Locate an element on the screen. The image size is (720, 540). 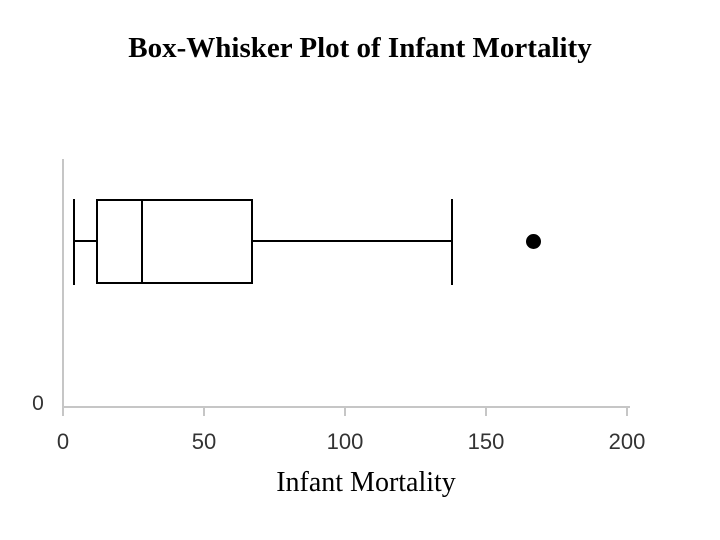
iqr-box is located at coordinates (174, 241).